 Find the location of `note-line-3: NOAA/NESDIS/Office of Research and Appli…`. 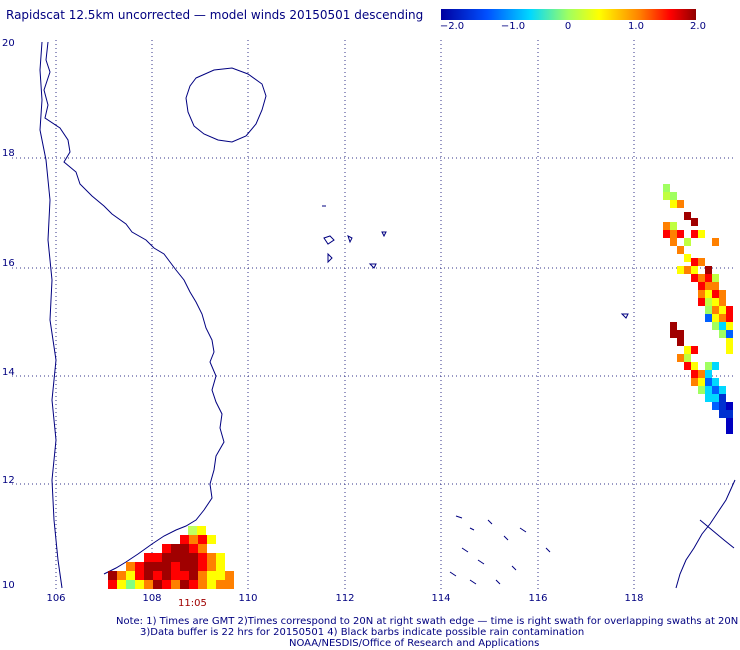

note-line-3: NOAA/NESDIS/Office of Research and Appli… is located at coordinates (414, 643).